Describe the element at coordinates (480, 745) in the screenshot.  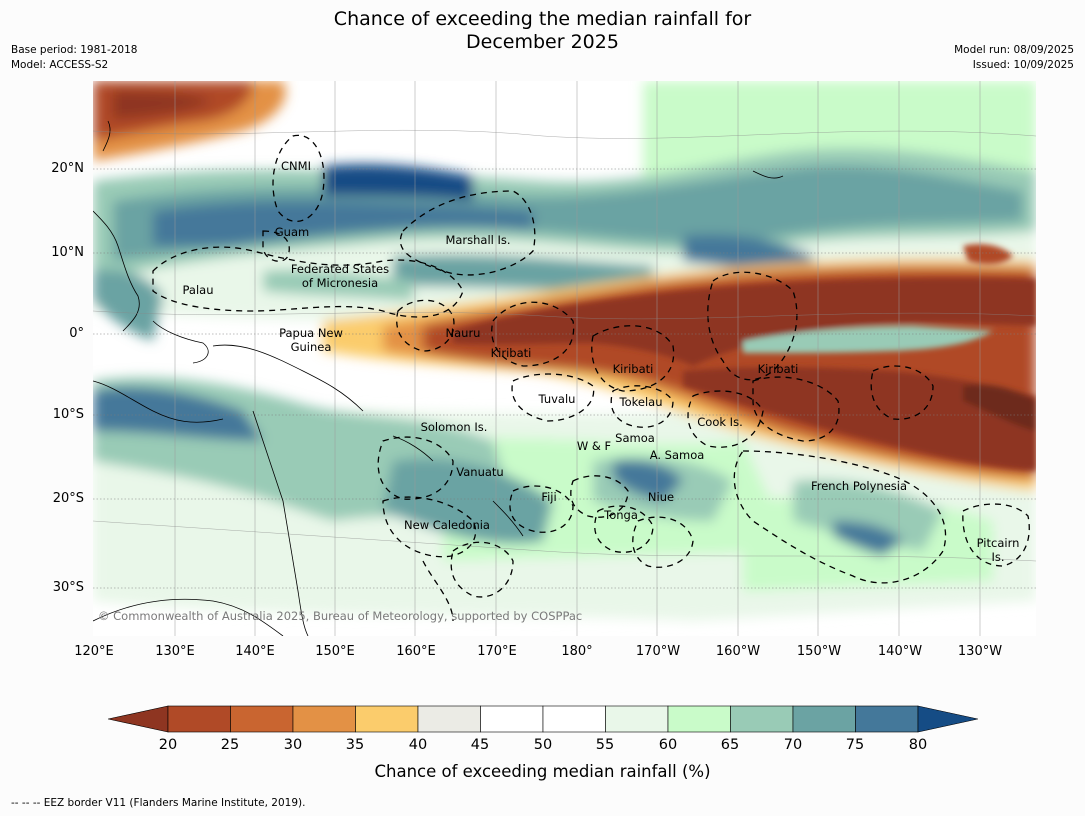
I see `colorbar-tick-45: 45` at that location.